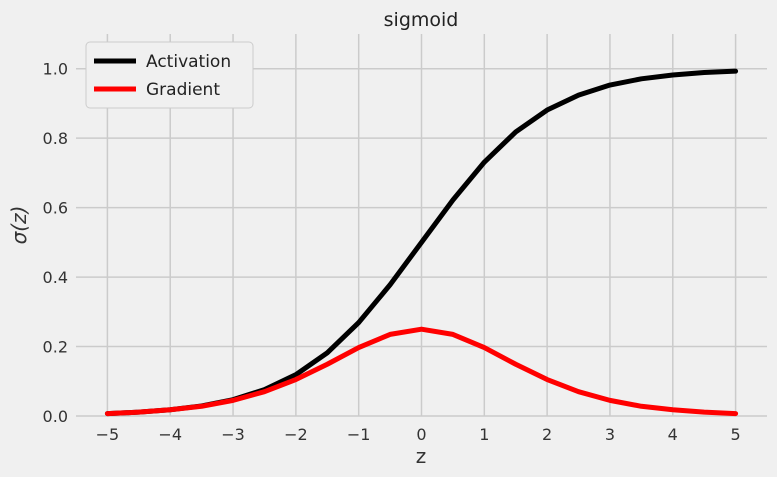 The width and height of the screenshot is (777, 477). What do you see at coordinates (547, 434) in the screenshot?
I see `x-tick-label: 2` at bounding box center [547, 434].